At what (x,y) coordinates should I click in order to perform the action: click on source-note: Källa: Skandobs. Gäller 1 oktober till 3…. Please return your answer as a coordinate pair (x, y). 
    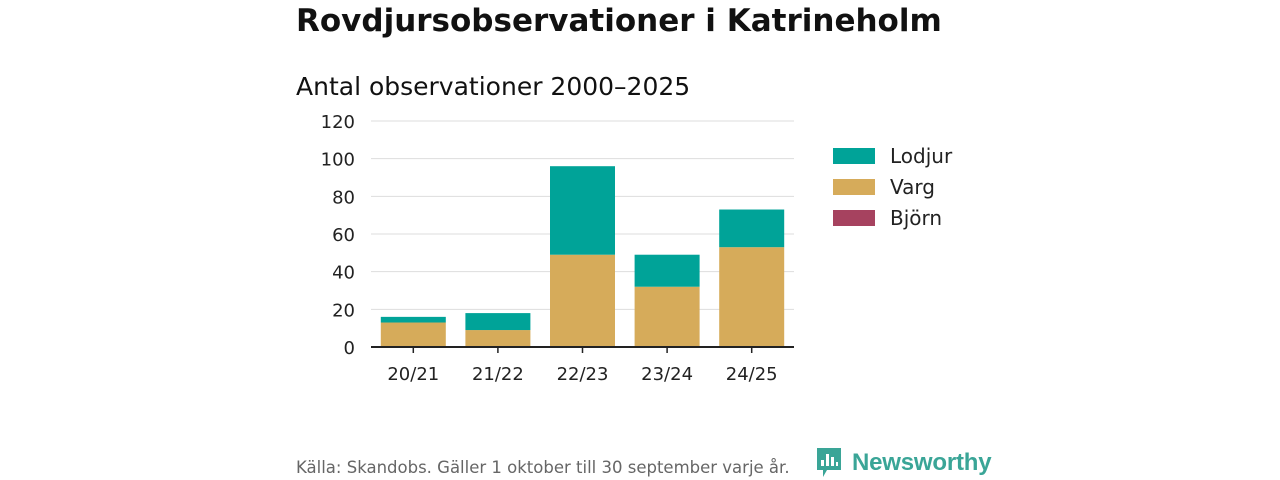
    Looking at the image, I should click on (543, 467).